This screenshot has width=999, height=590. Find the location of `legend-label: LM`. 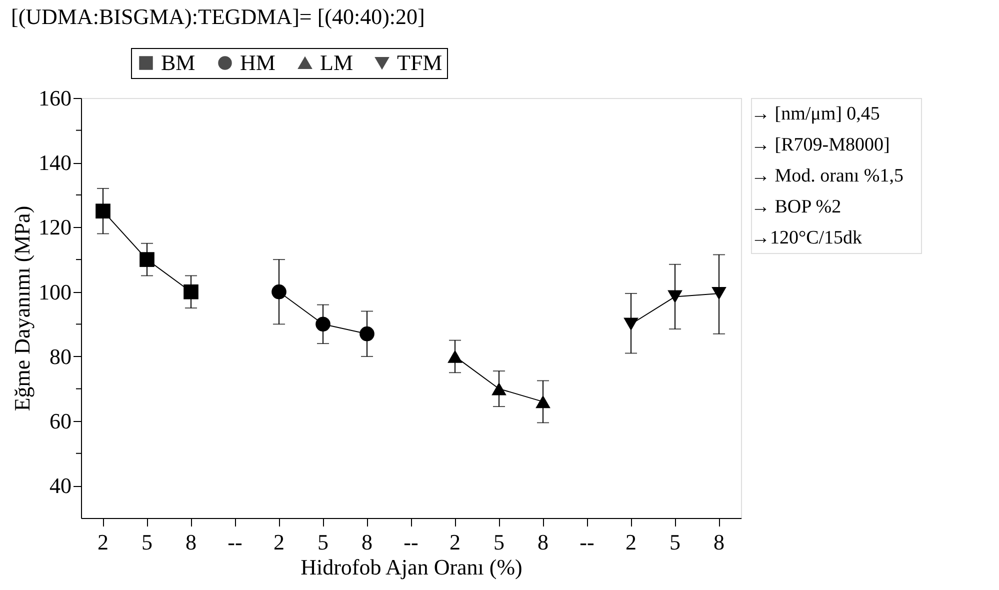

legend-label: LM is located at coordinates (336, 62).